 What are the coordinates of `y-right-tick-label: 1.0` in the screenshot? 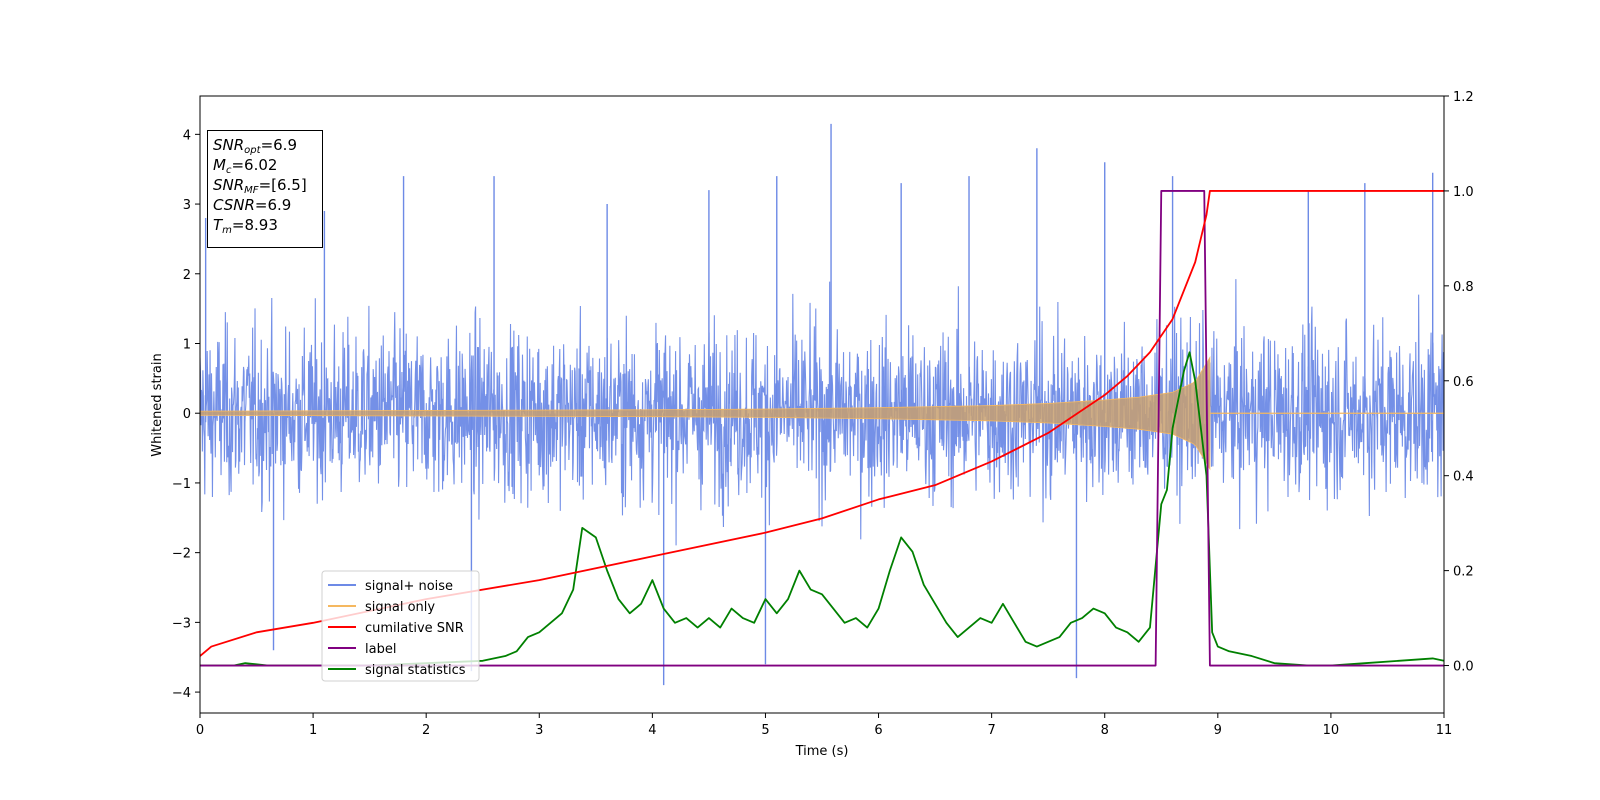 It's located at (1463, 192).